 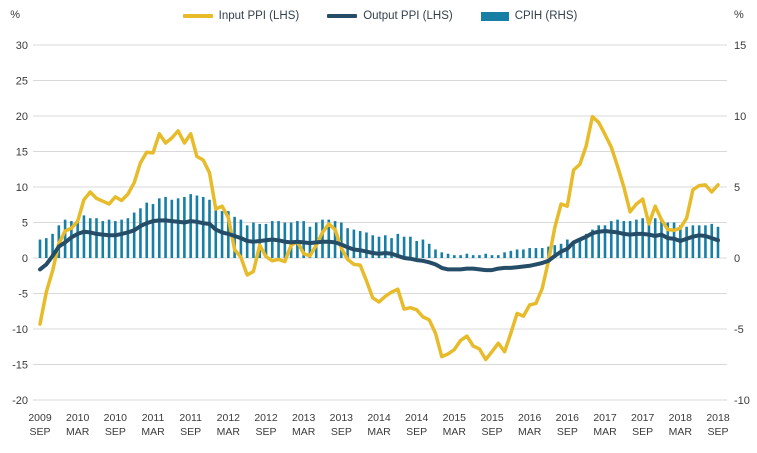 I want to click on output-ppi-line-swatch-icon, so click(x=342, y=16).